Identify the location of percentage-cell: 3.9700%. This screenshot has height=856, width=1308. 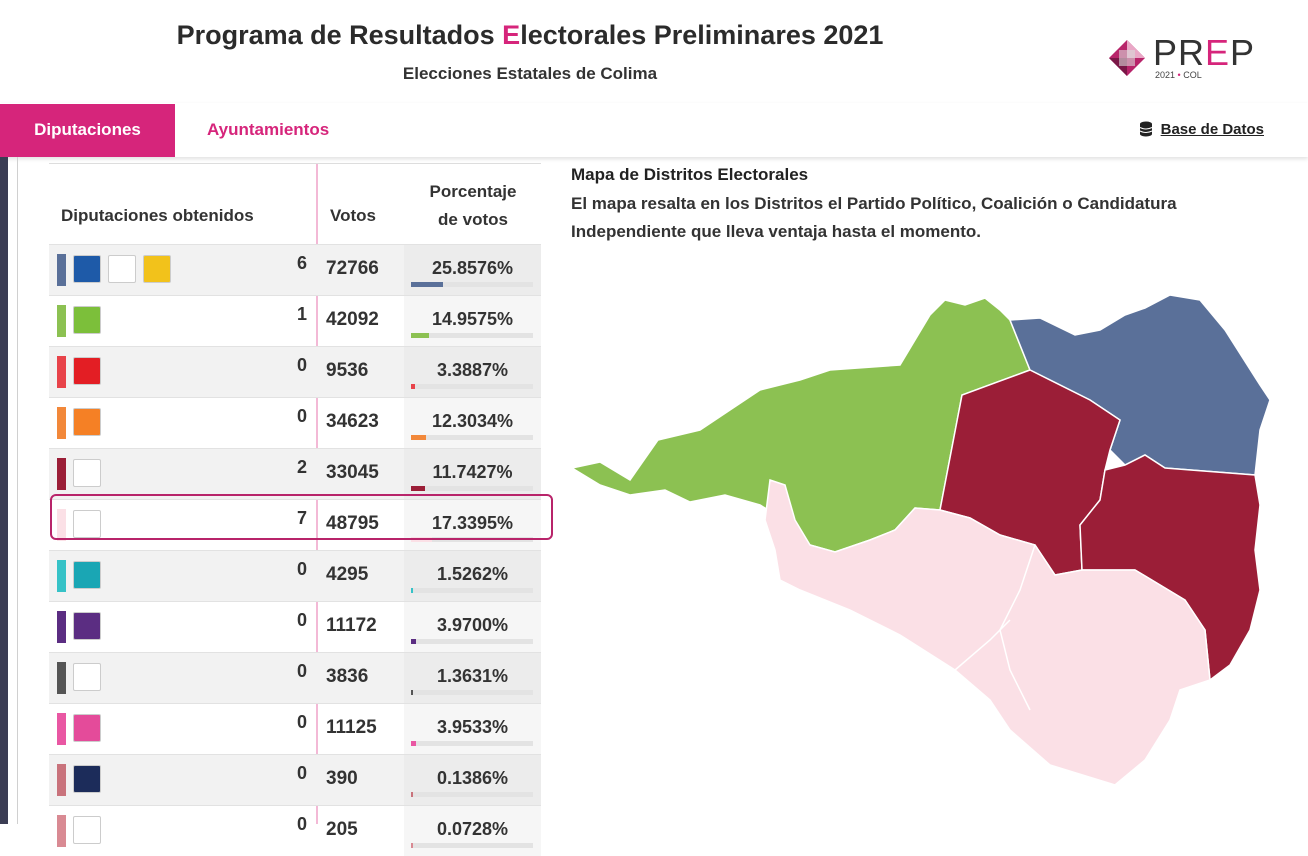
(472, 627).